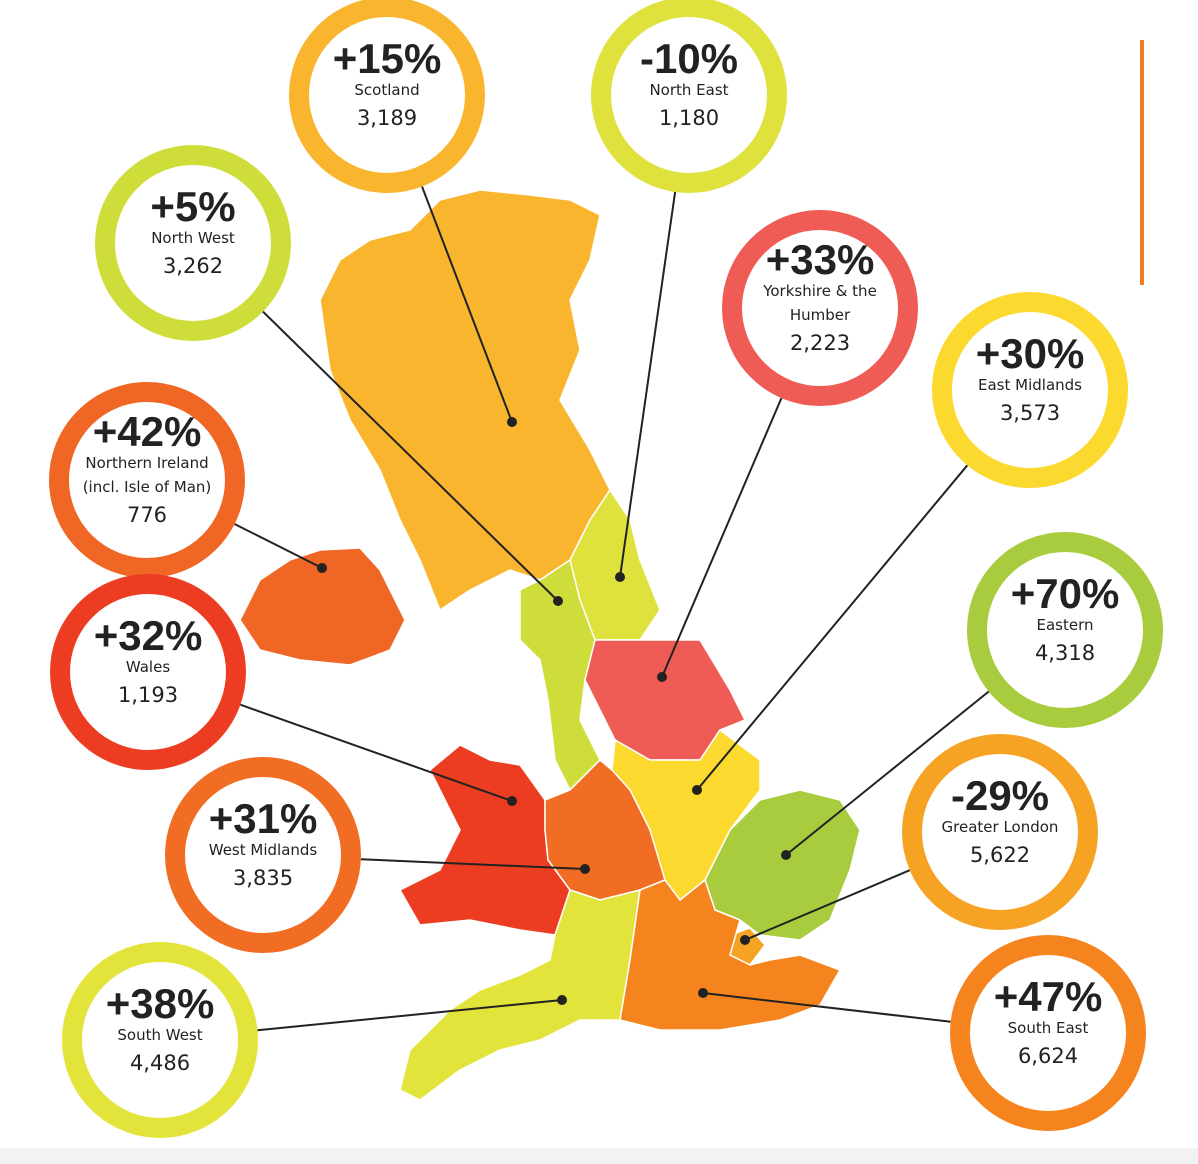  I want to click on region-count: 6,624, so click(1048, 1056).